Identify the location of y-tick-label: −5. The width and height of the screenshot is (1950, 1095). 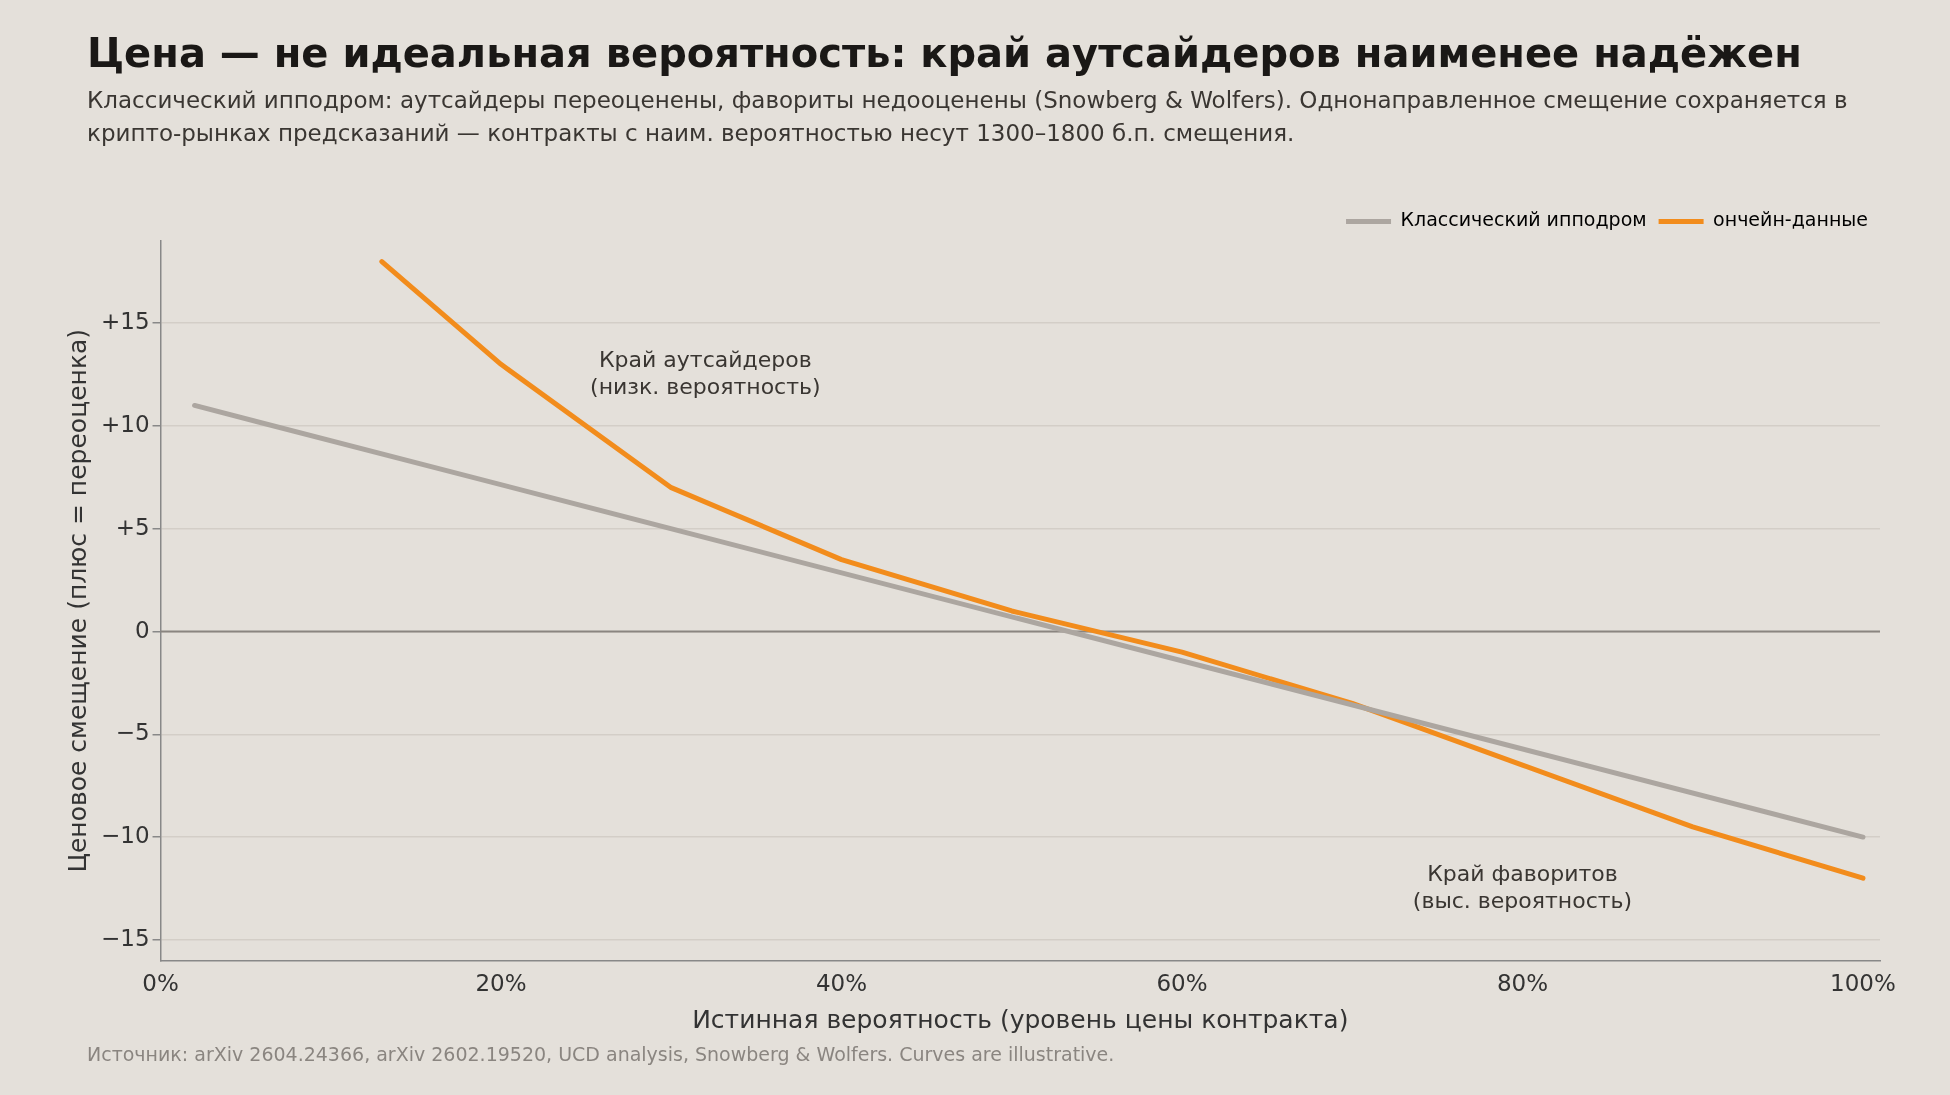
(132, 732).